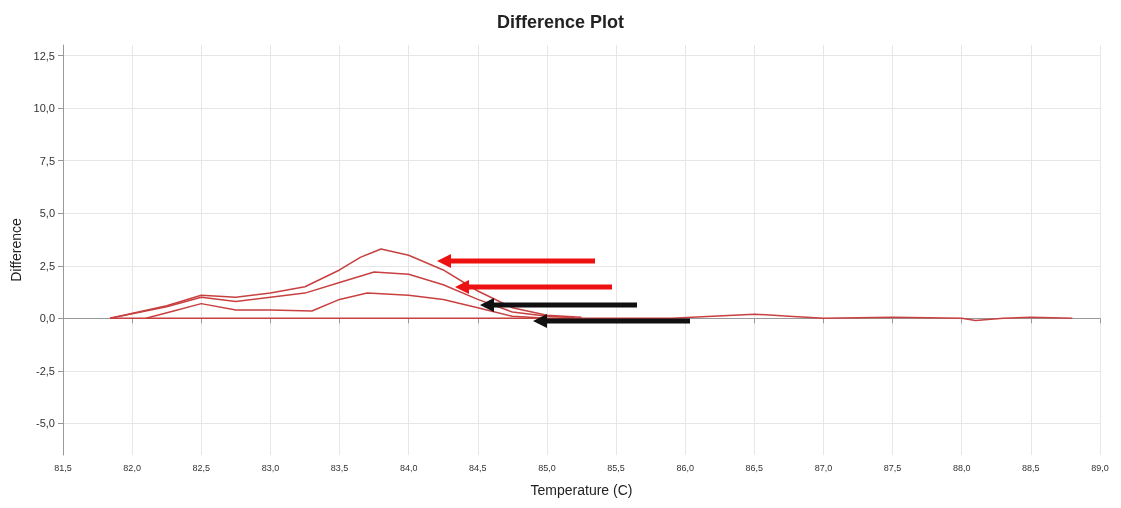 This screenshot has width=1121, height=508. Describe the element at coordinates (961, 467) in the screenshot. I see `x-tick-label: 88,0` at that location.